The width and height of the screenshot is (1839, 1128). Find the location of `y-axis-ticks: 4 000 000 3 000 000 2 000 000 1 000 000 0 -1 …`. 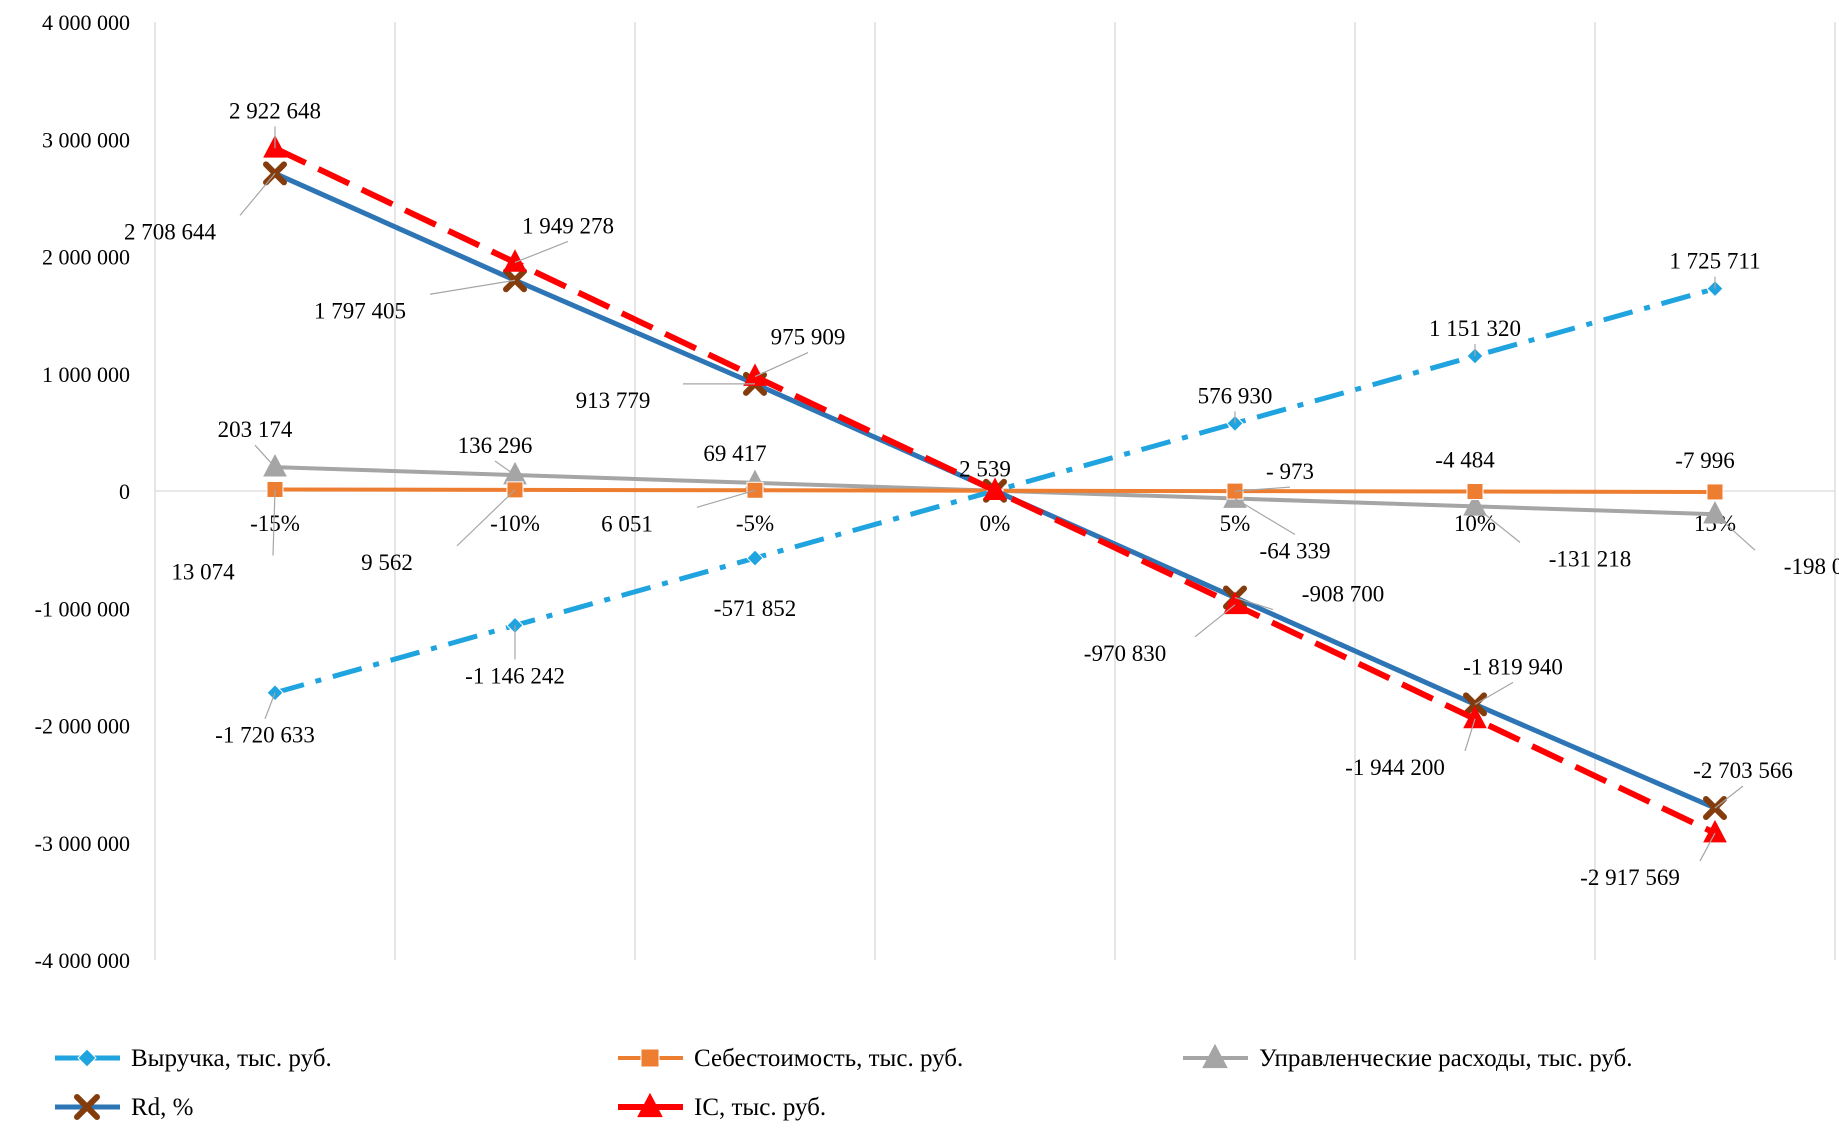

y-axis-ticks: 4 000 000 3 000 000 2 000 000 1 000 000 0 -1 … is located at coordinates (82, 491).